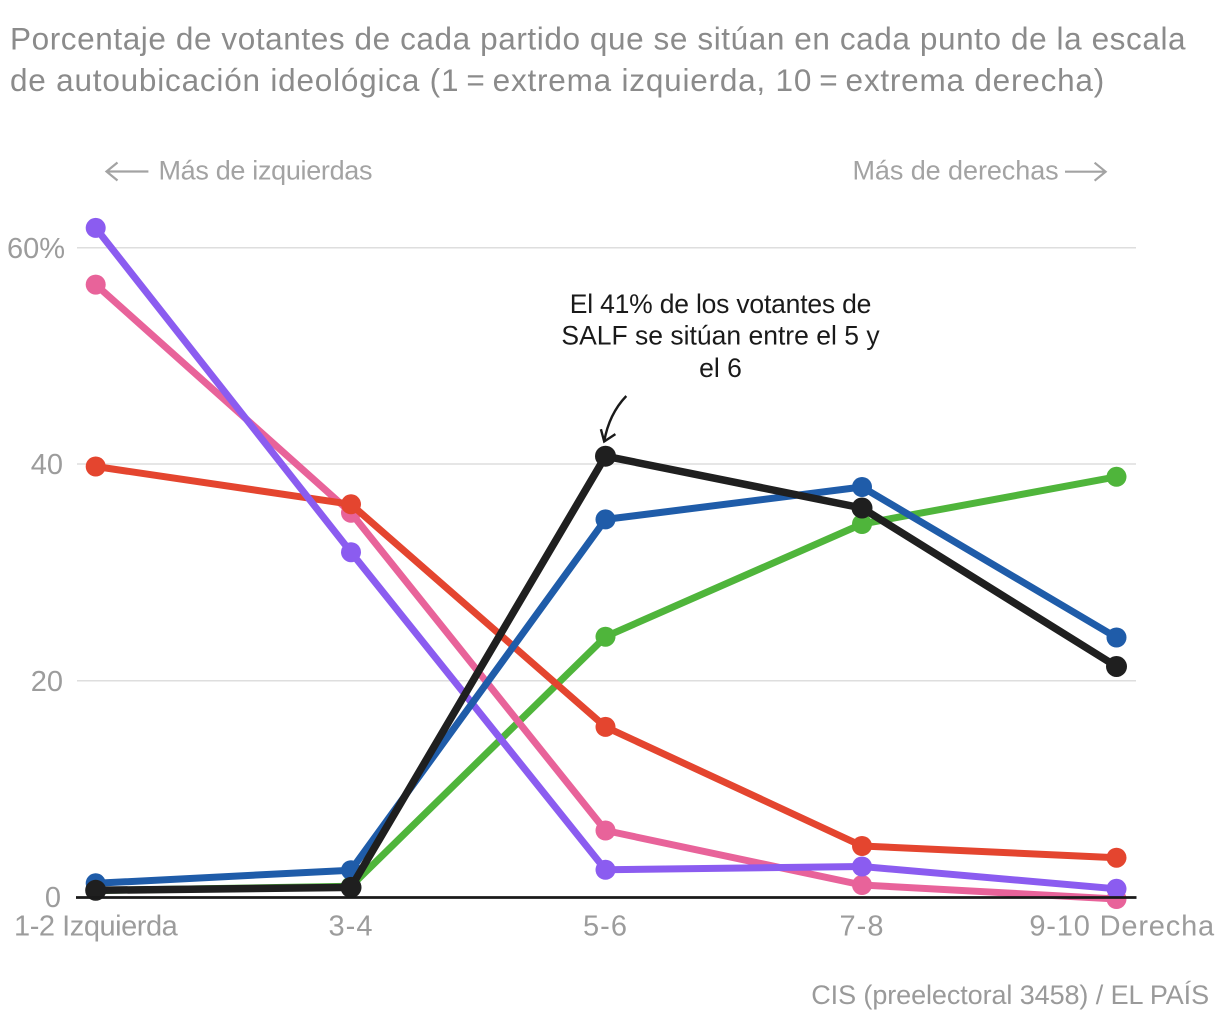  Describe the element at coordinates (351, 927) in the screenshot. I see `svg-text: 3-4` at that location.